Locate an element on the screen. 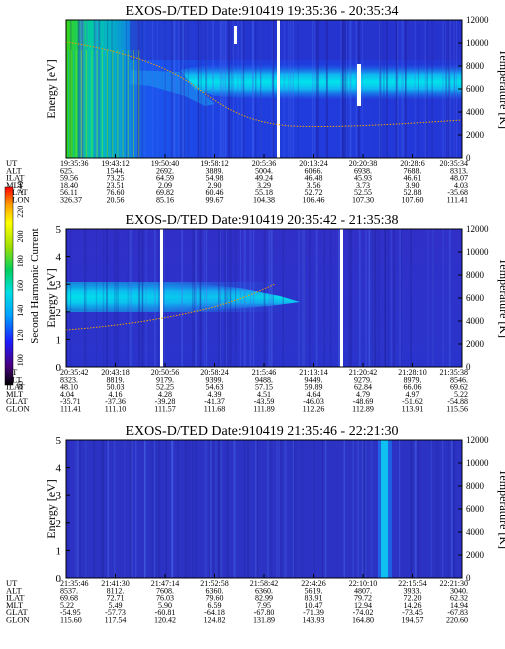  orbit-value: 131.89 is located at coordinates (264, 620).